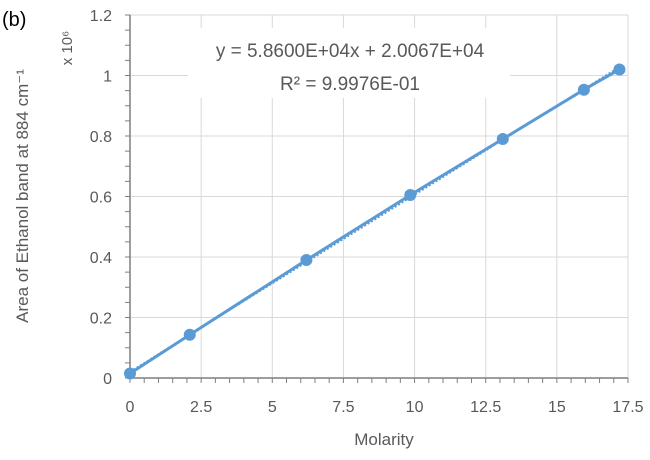 The height and width of the screenshot is (460, 650). What do you see at coordinates (350, 84) in the screenshot?
I see `r-squared-label: R² = 9.9976E-01` at bounding box center [350, 84].